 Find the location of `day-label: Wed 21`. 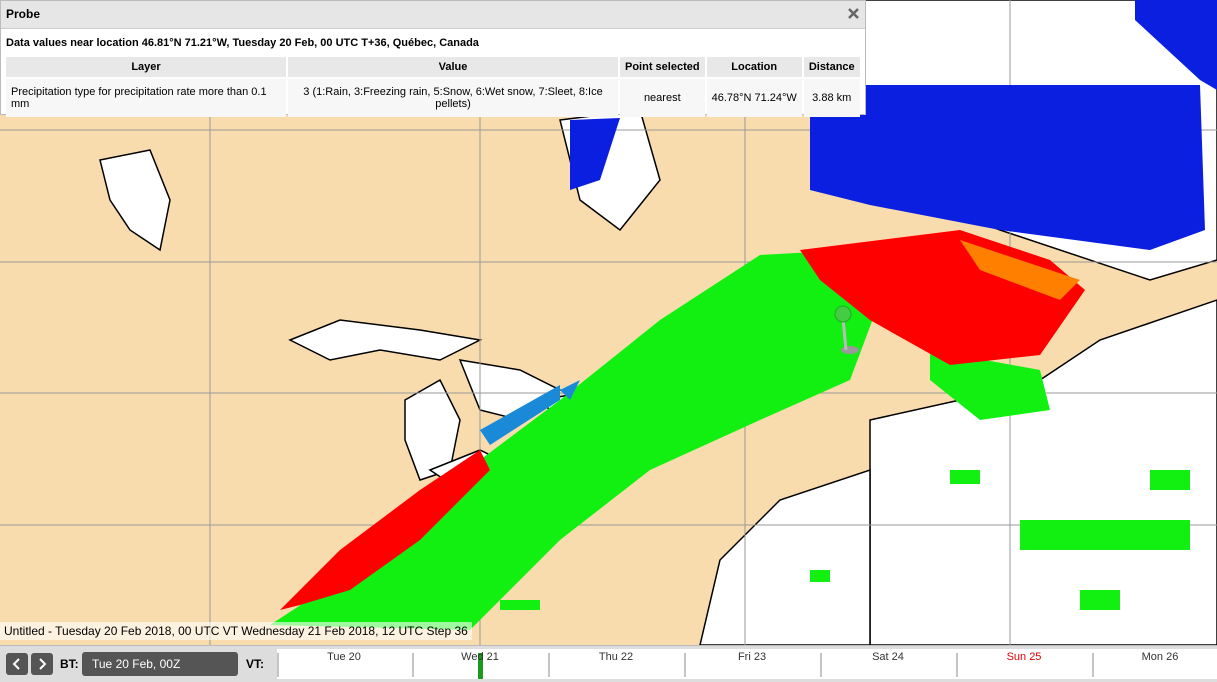

day-label: Wed 21 is located at coordinates (480, 657).